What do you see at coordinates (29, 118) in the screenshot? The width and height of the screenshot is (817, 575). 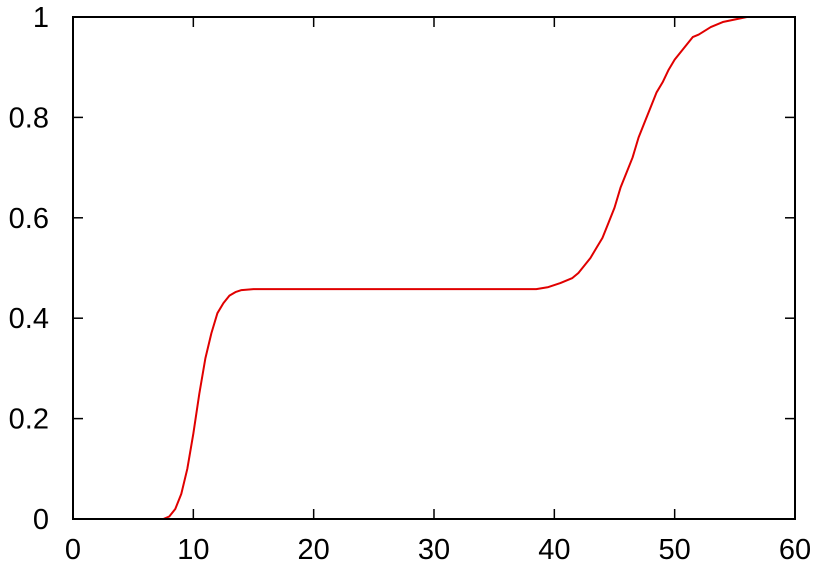 I see `y-tick-label: 0.8` at bounding box center [29, 118].